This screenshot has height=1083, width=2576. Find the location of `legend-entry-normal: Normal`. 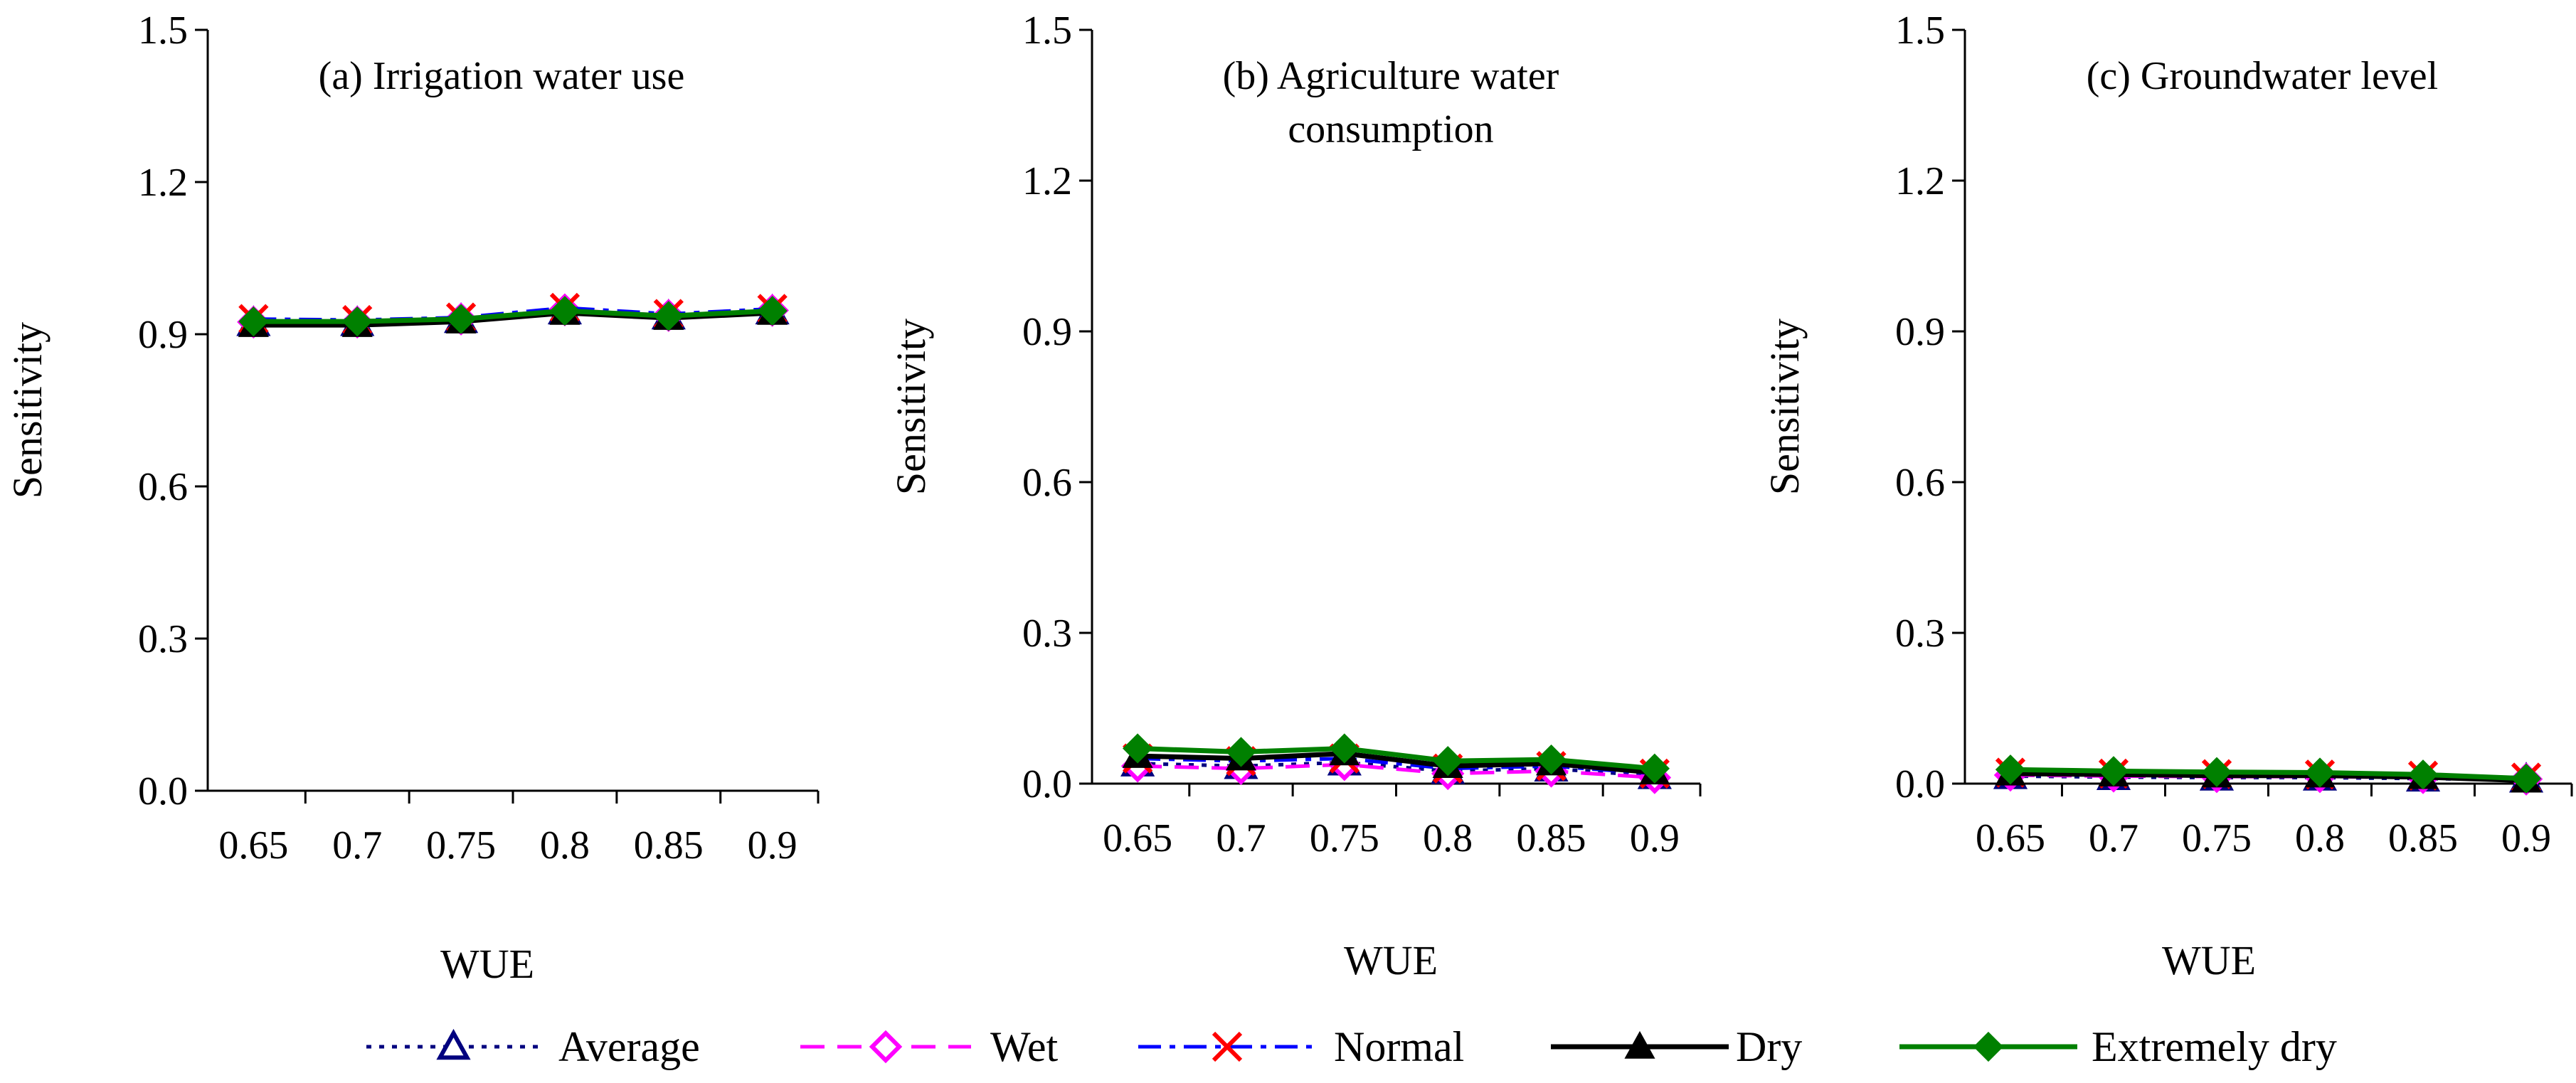

legend-entry-normal: Normal is located at coordinates (1301, 1046).